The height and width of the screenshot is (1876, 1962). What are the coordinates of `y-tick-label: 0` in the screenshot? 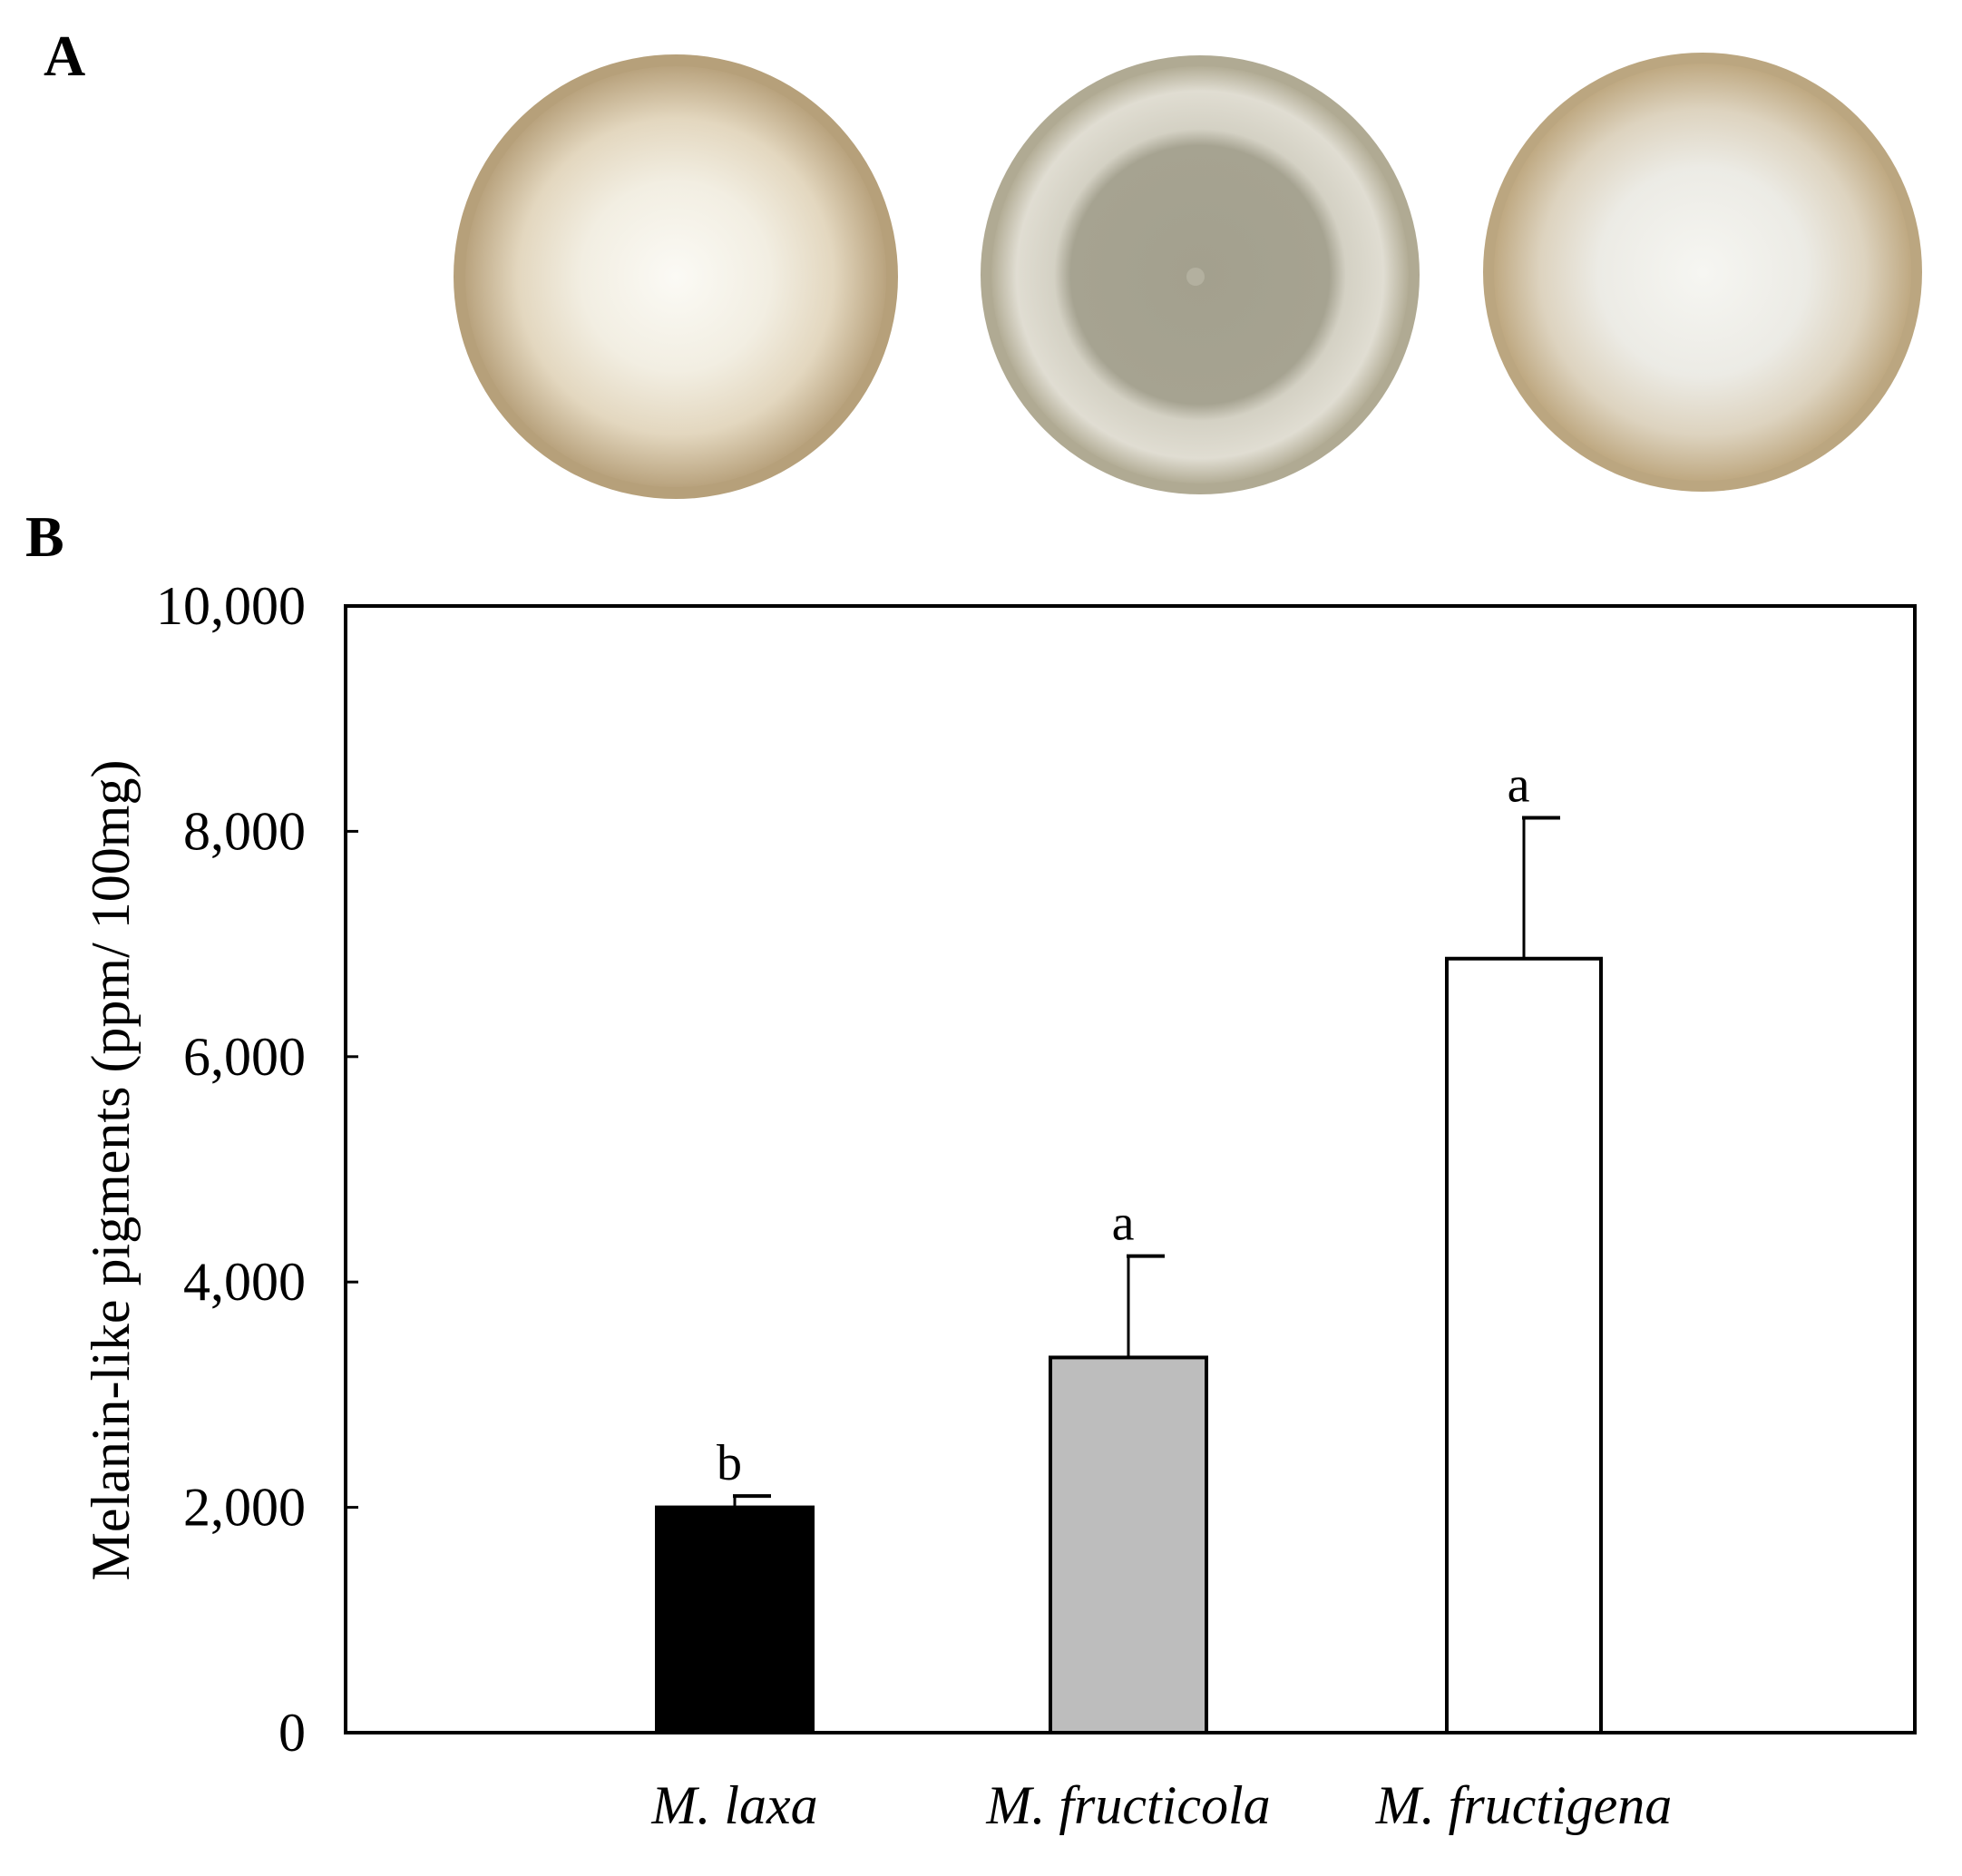 It's located at (292, 1733).